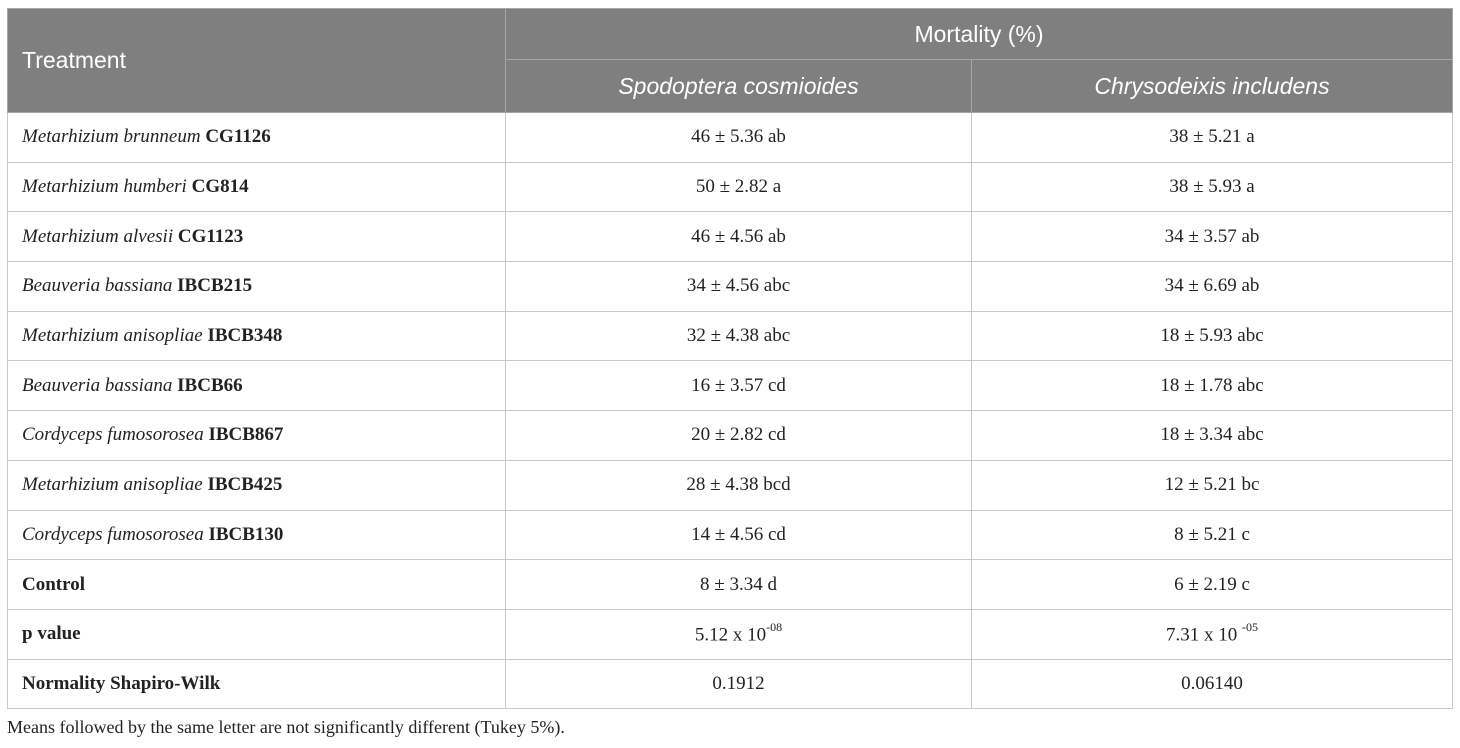  I want to click on treatment-cell: Beauveria bassiana IBCB66, so click(256, 386).